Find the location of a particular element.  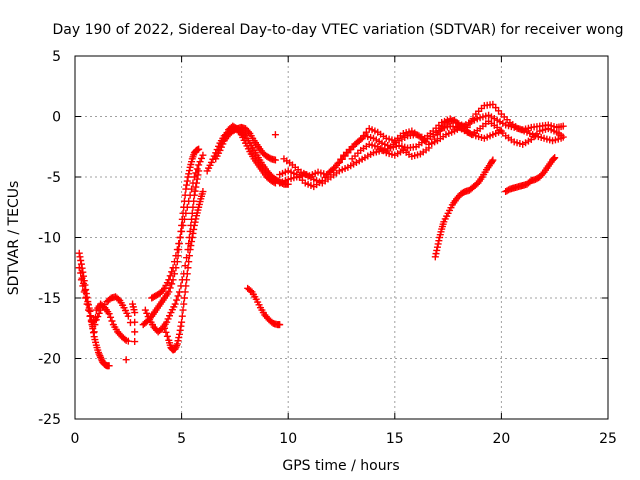

y-tick-label: 5 is located at coordinates (56, 57).